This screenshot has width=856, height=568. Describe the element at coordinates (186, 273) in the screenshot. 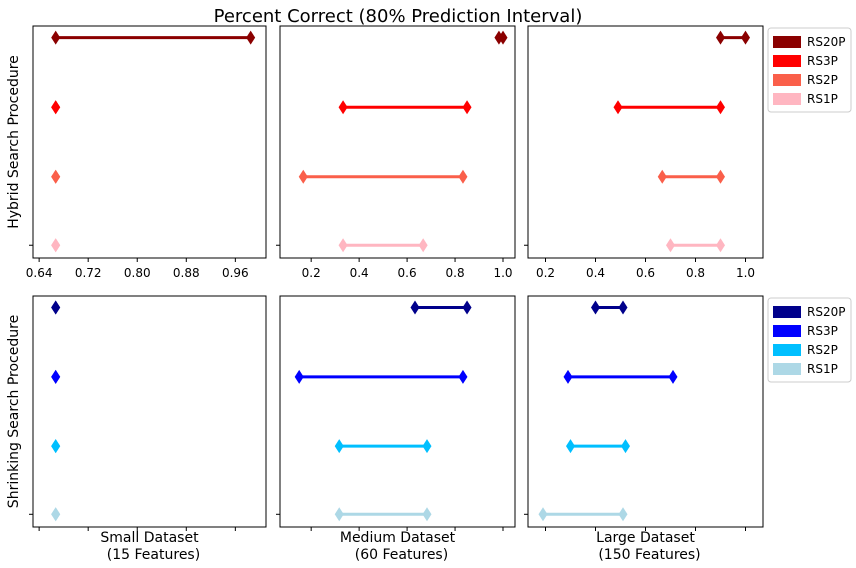

I see `x-tick-label: 0.88` at that location.